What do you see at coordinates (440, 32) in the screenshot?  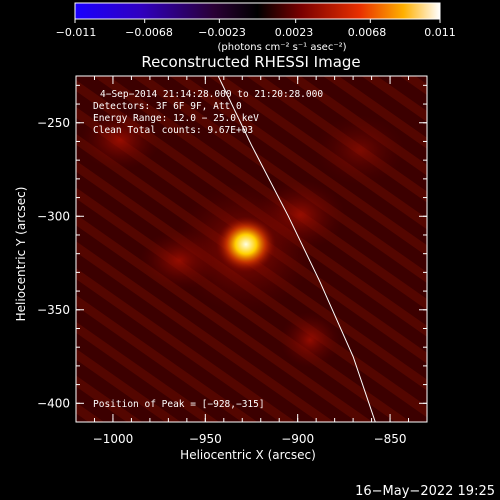 I see `colorbar-tick-label: 0.011` at bounding box center [440, 32].